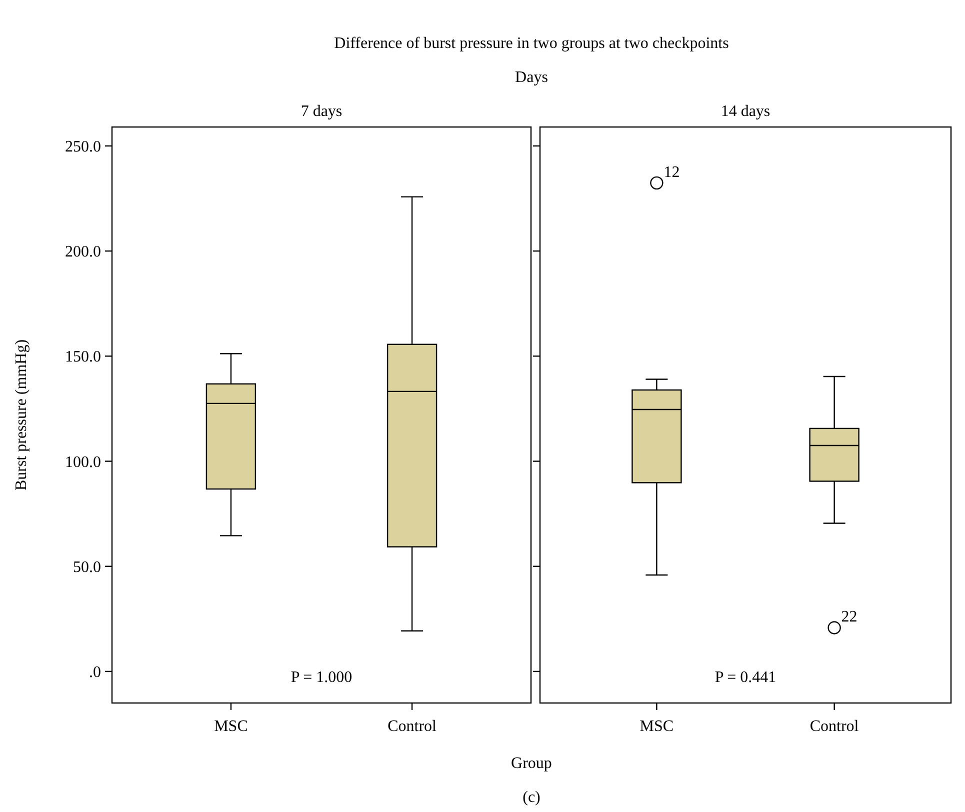 The width and height of the screenshot is (965, 812). I want to click on annotation: P = 0.441, so click(745, 677).